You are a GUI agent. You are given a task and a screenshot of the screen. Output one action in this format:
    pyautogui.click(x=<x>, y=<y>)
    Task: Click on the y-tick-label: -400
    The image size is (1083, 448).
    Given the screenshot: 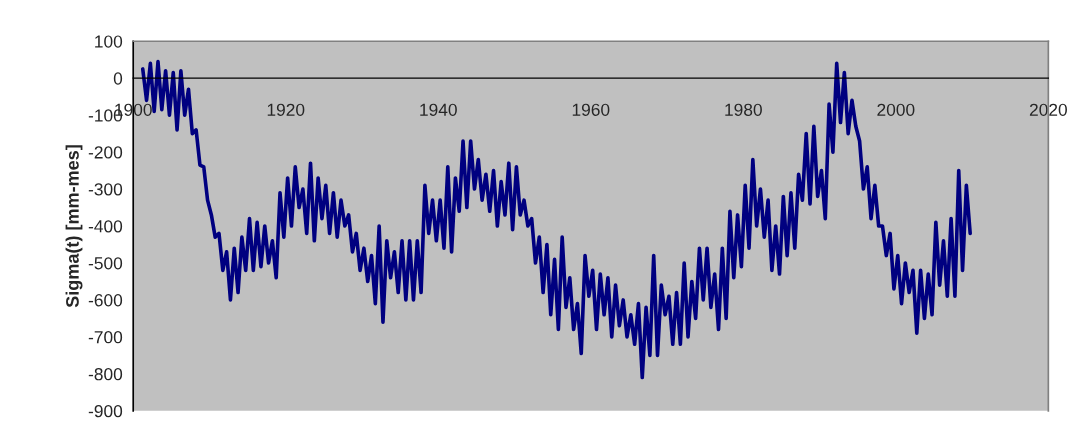 What is the action you would take?
    pyautogui.click(x=105, y=226)
    